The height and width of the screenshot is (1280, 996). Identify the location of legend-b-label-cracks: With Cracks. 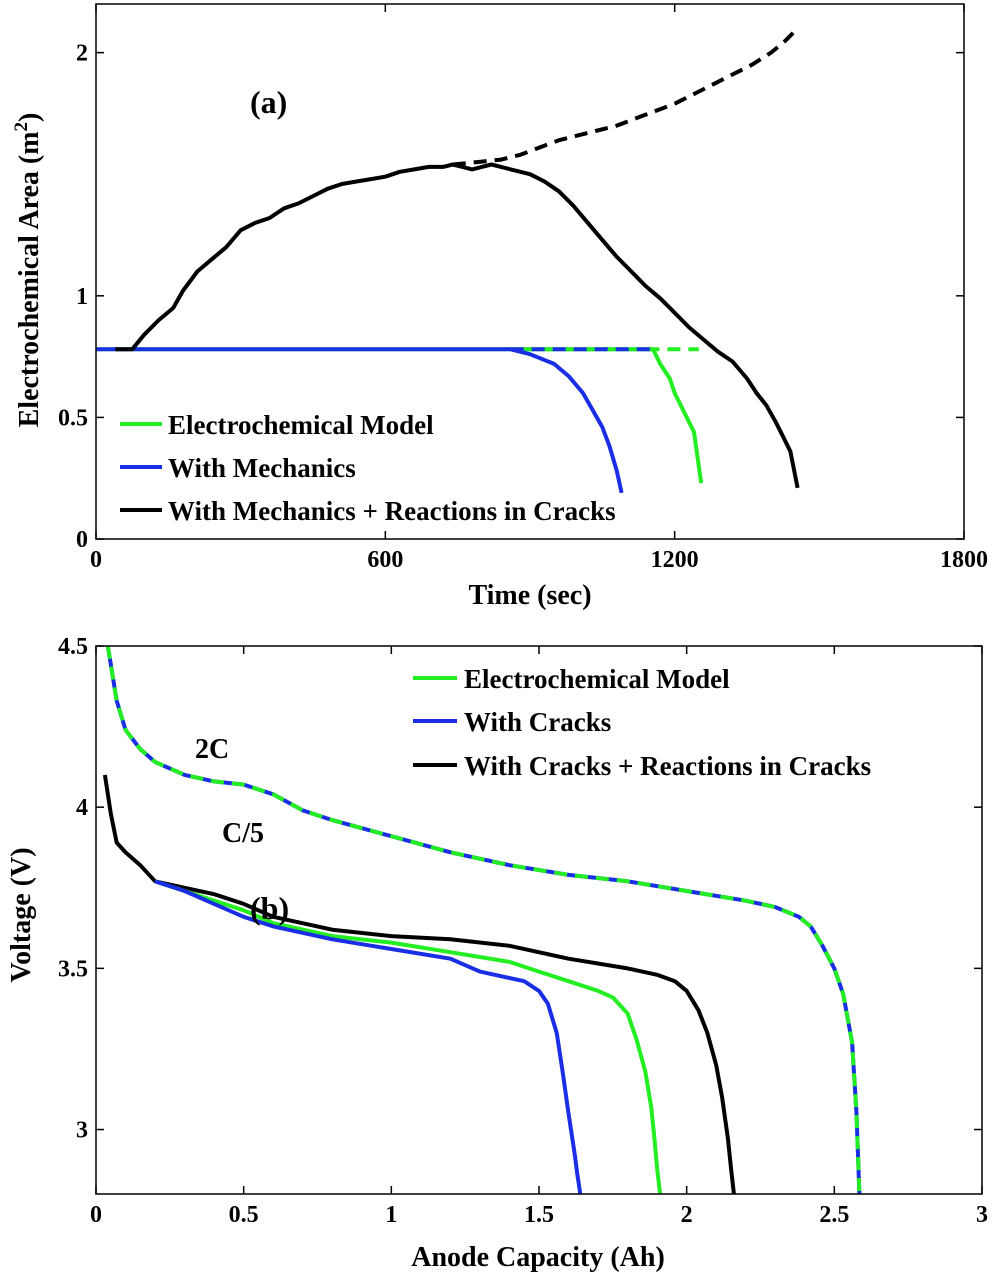
(537, 722).